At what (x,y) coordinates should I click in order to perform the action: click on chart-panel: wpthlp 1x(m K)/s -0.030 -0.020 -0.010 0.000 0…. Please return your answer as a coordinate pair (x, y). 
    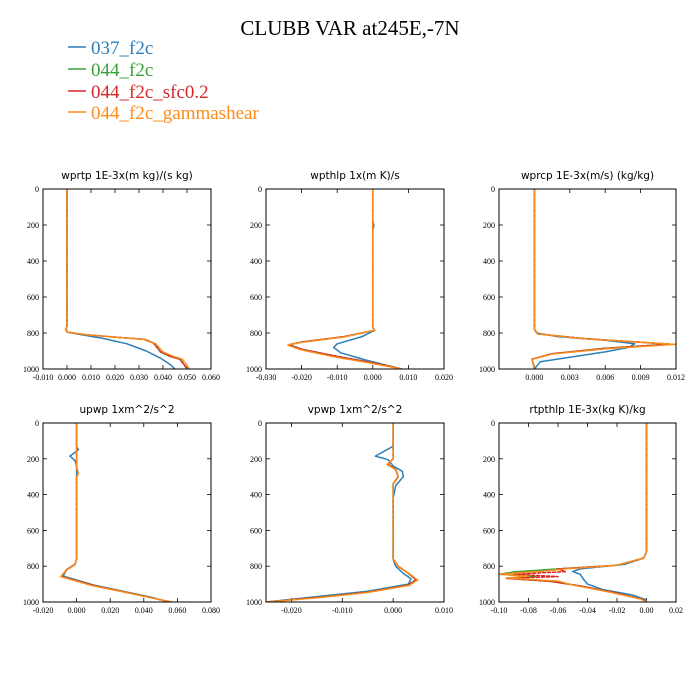
    Looking at the image, I should click on (349, 276).